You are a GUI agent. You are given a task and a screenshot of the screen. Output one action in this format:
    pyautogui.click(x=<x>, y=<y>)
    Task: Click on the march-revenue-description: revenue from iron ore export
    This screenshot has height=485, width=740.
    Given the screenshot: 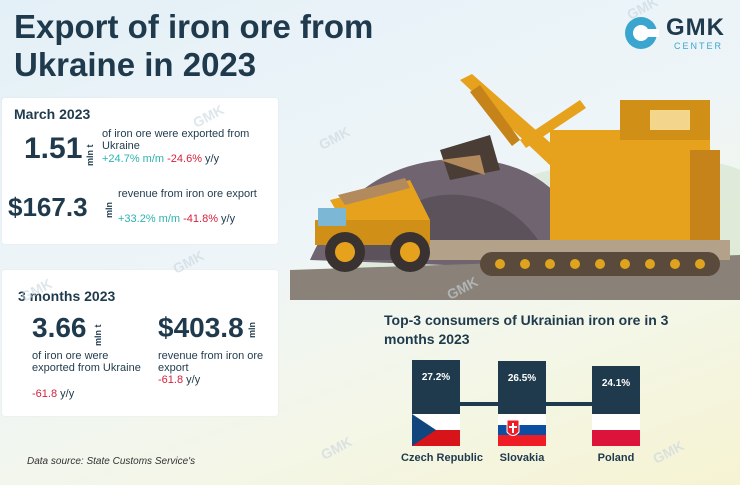 What is the action you would take?
    pyautogui.click(x=187, y=194)
    